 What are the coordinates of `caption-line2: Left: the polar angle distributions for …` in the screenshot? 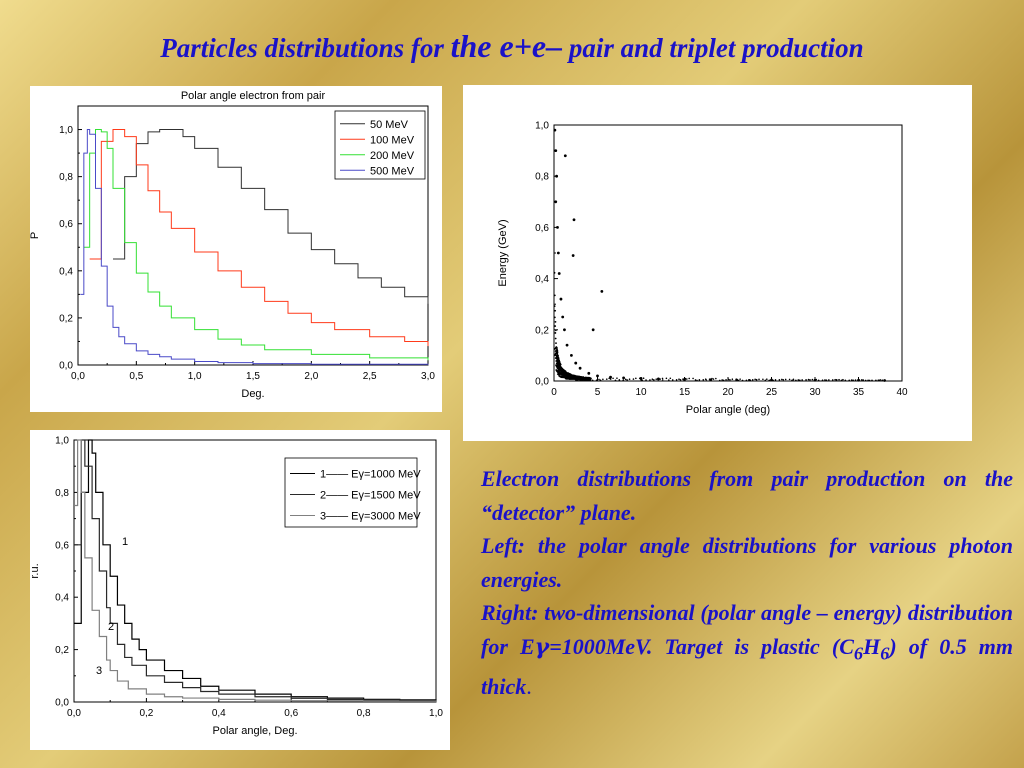 It's located at (747, 562).